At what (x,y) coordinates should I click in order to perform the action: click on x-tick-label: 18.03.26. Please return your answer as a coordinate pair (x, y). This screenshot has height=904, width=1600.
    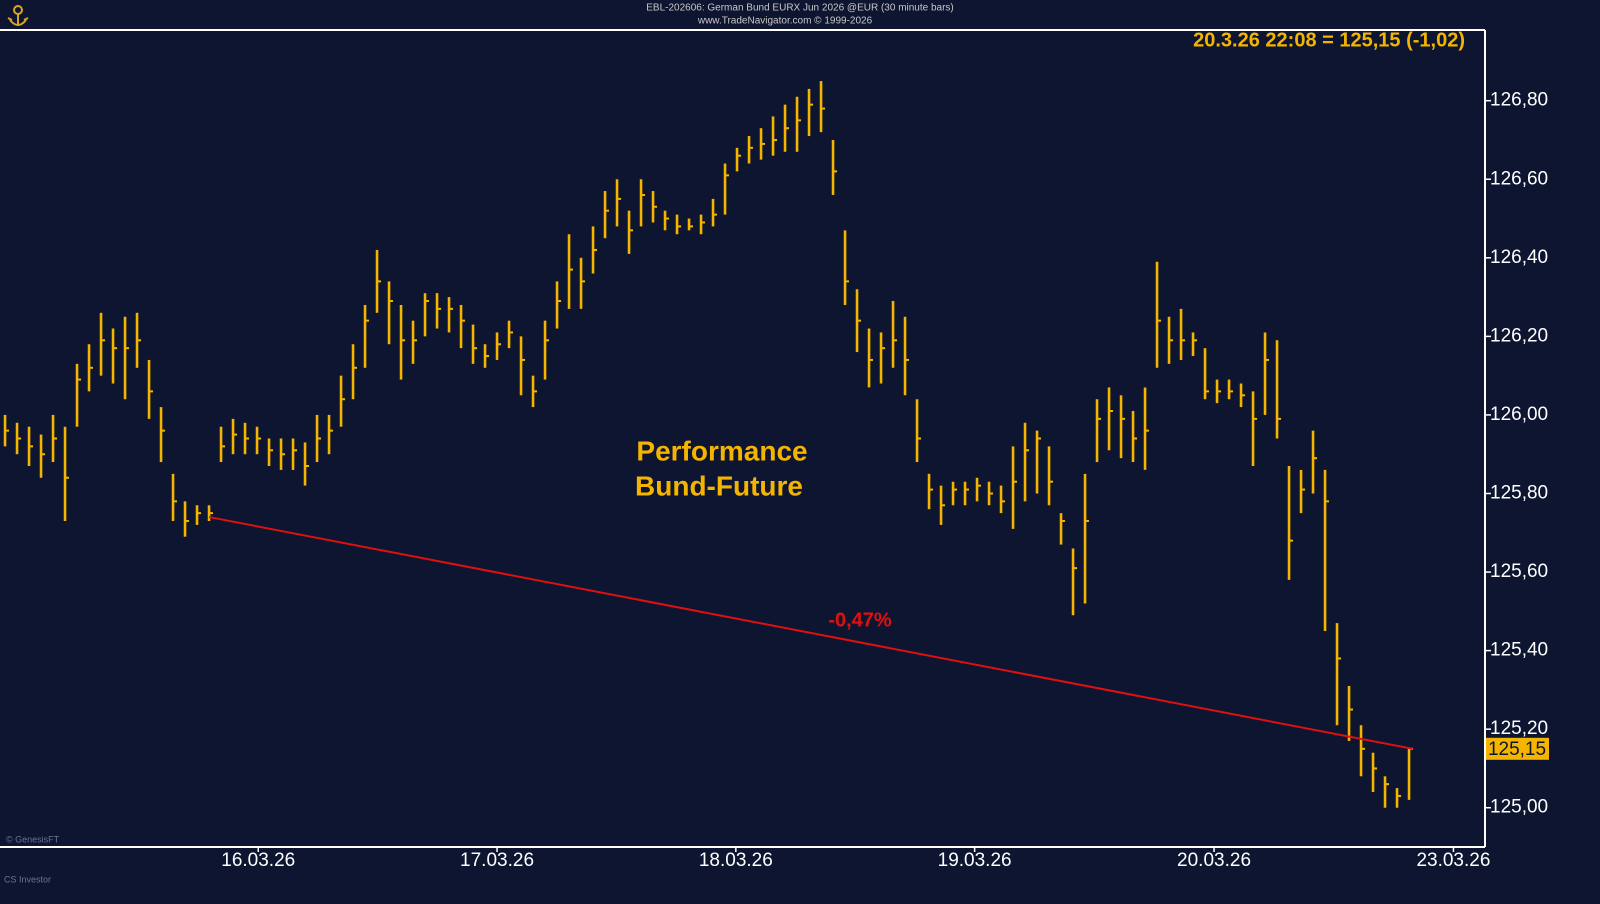
    Looking at the image, I should click on (736, 860).